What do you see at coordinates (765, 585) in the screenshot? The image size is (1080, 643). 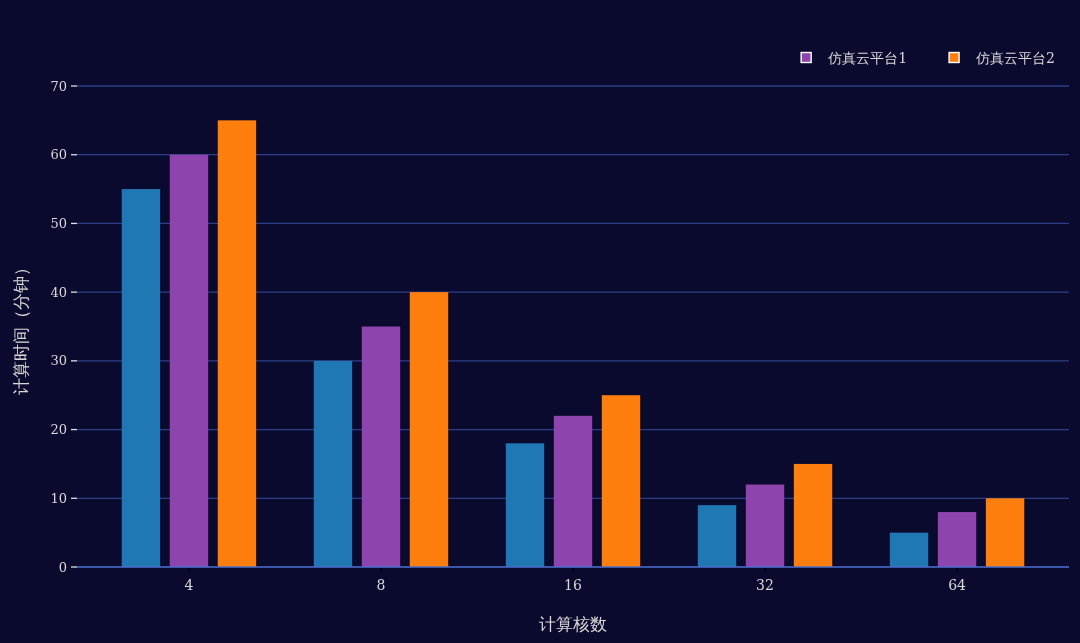 I see `x-tick-label: 32` at bounding box center [765, 585].